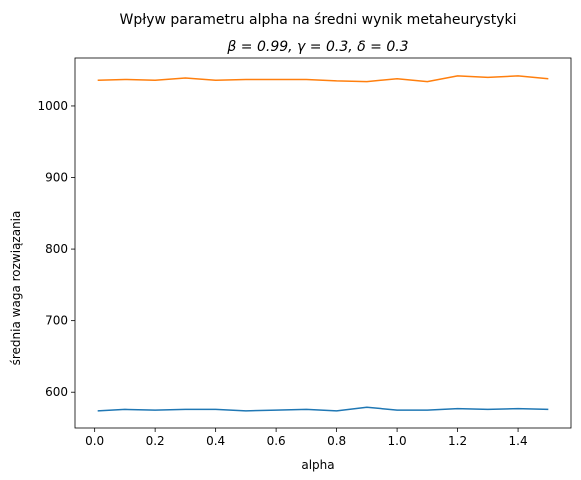 Image resolution: width=581 pixels, height=480 pixels. I want to click on x-tick-label: 0.6, so click(276, 441).